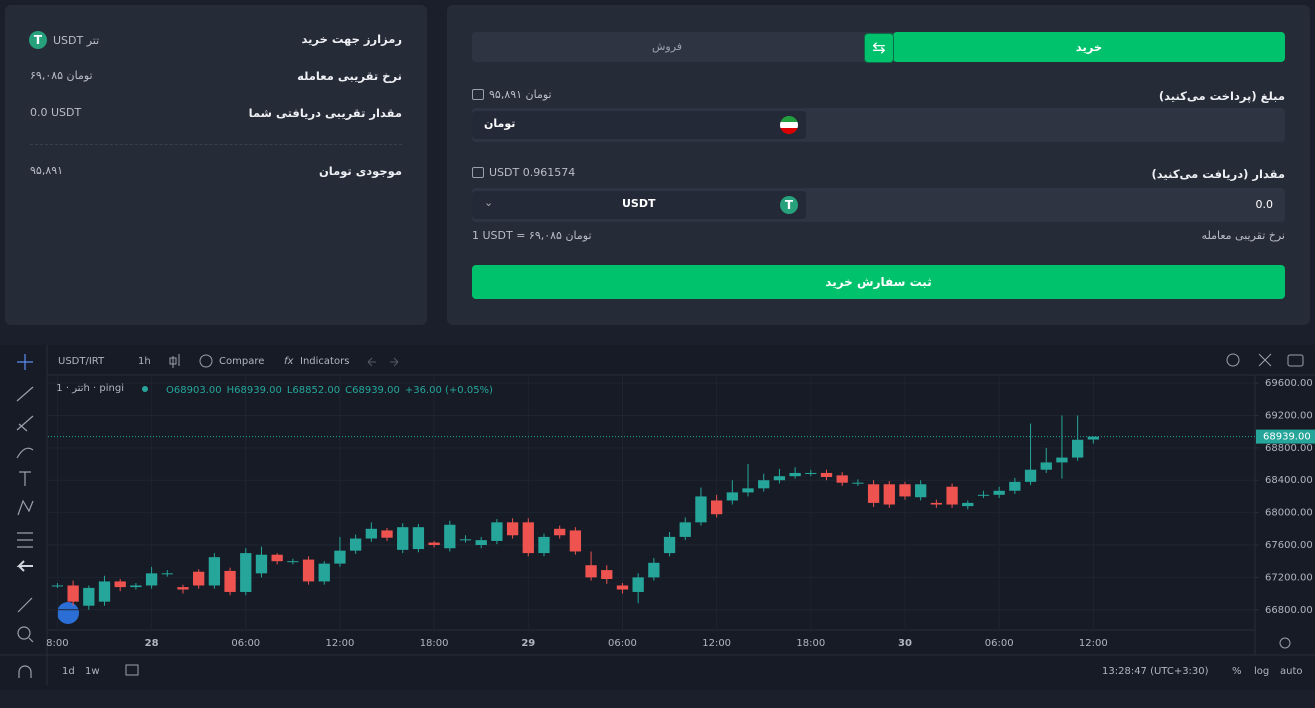  Describe the element at coordinates (1289, 610) in the screenshot. I see `y-tick-label: 66800.00` at that location.